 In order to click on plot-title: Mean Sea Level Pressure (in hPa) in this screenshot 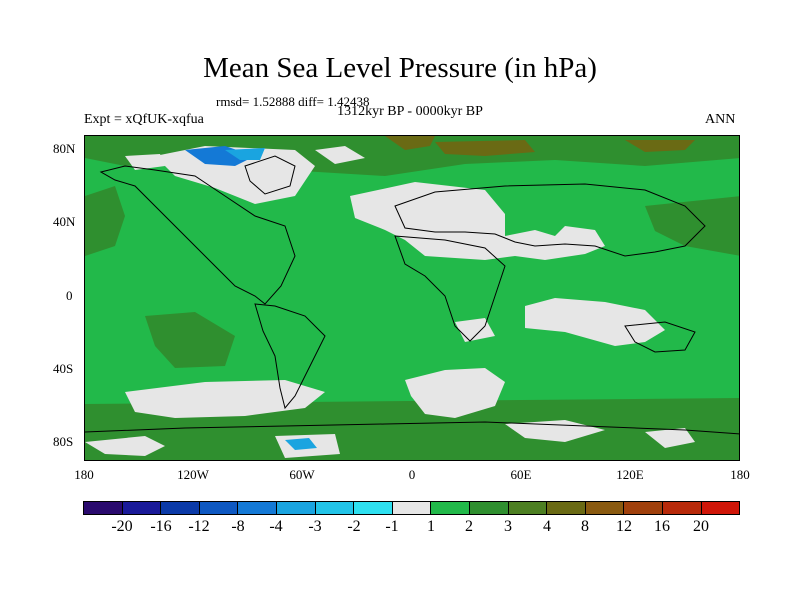, I will do `click(400, 68)`.